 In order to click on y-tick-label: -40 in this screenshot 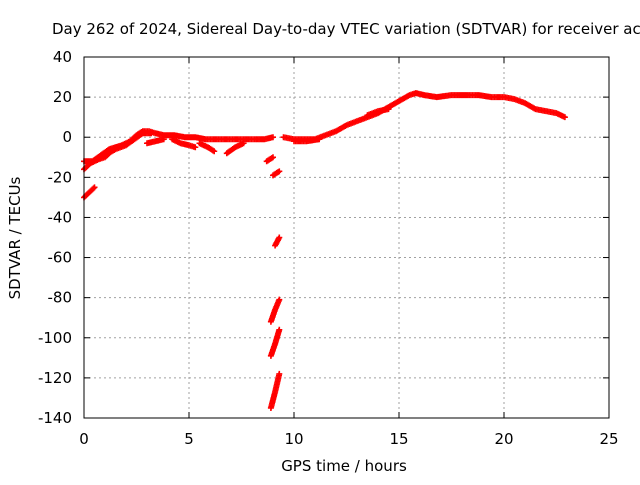, I will do `click(60, 217)`.